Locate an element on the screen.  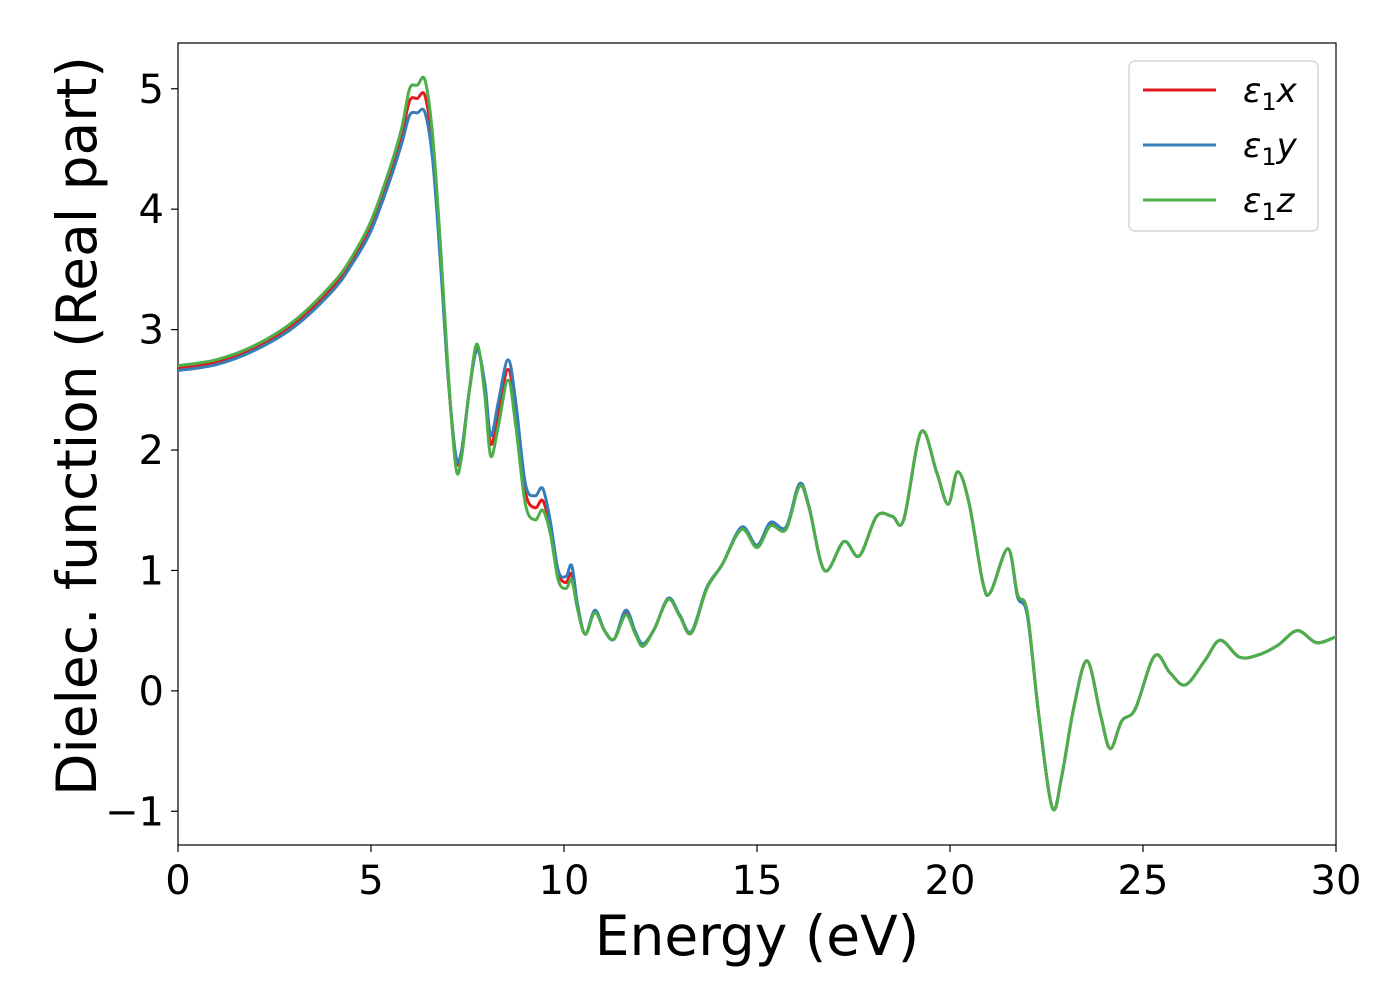
x-tick-label: 25 is located at coordinates (1143, 881).